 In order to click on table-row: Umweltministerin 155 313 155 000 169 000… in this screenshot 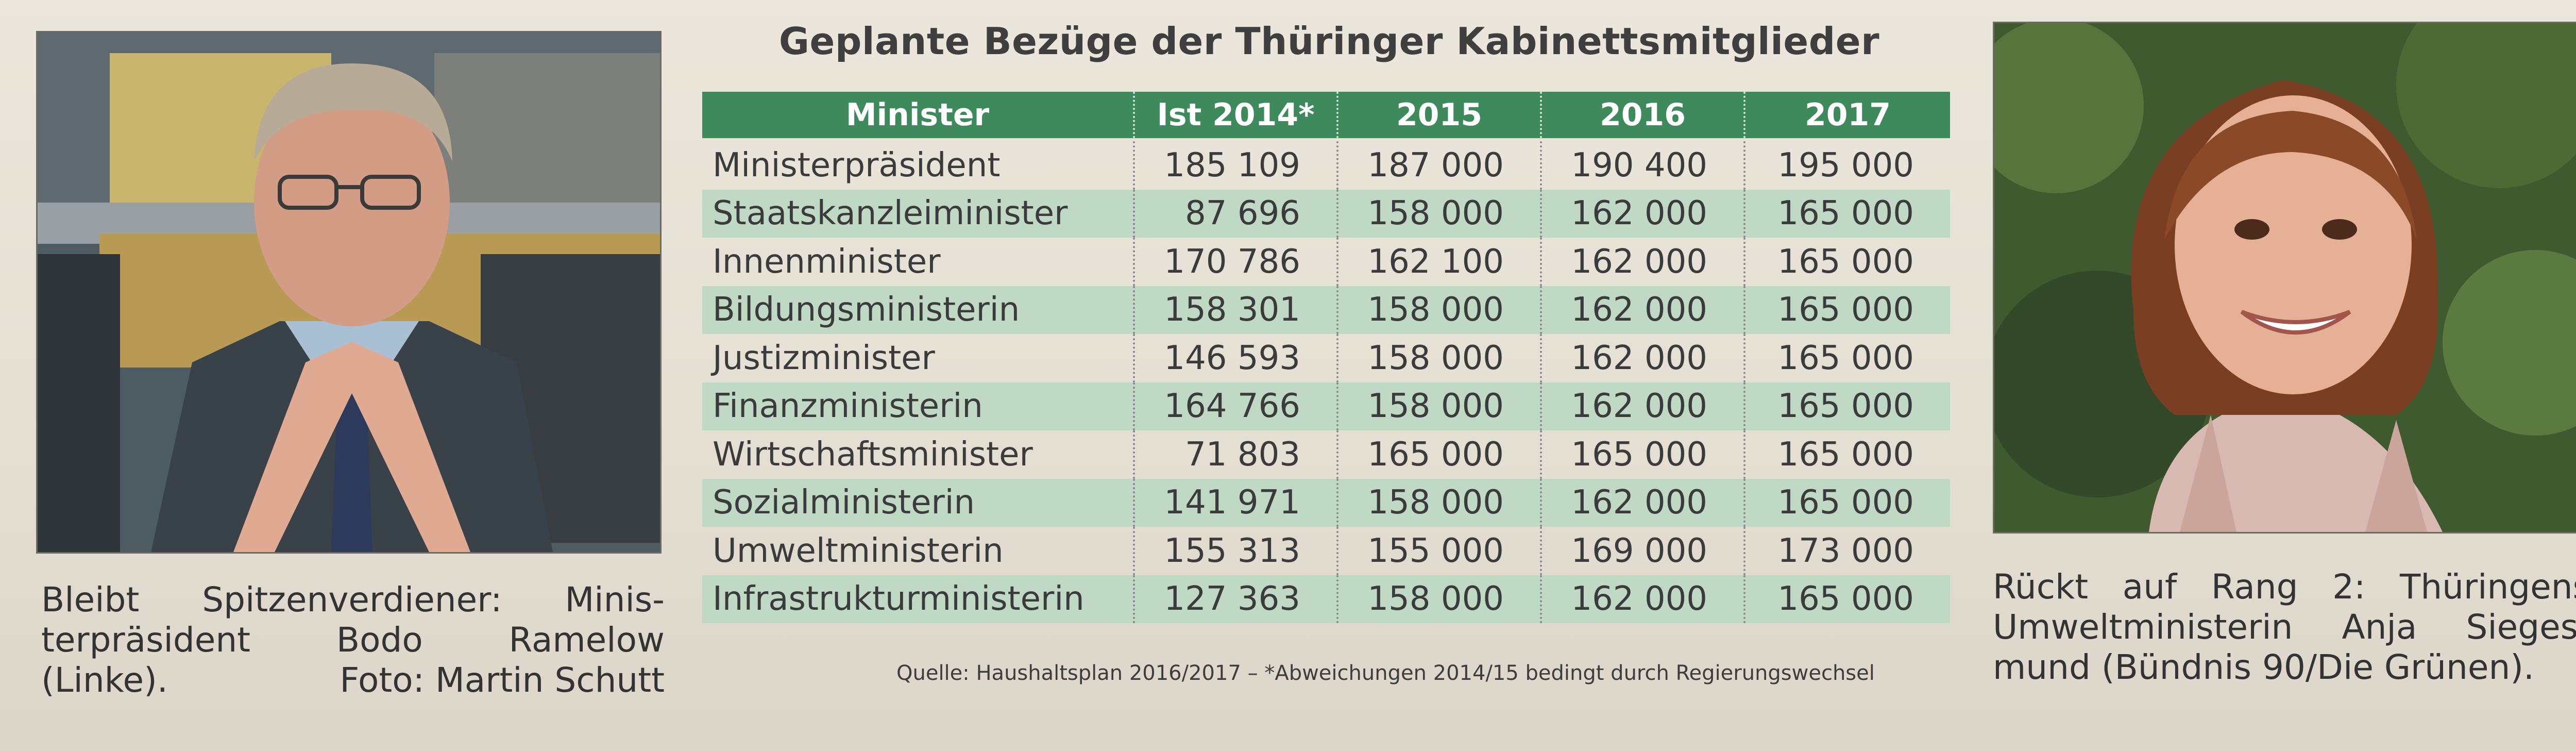, I will do `click(1326, 551)`.